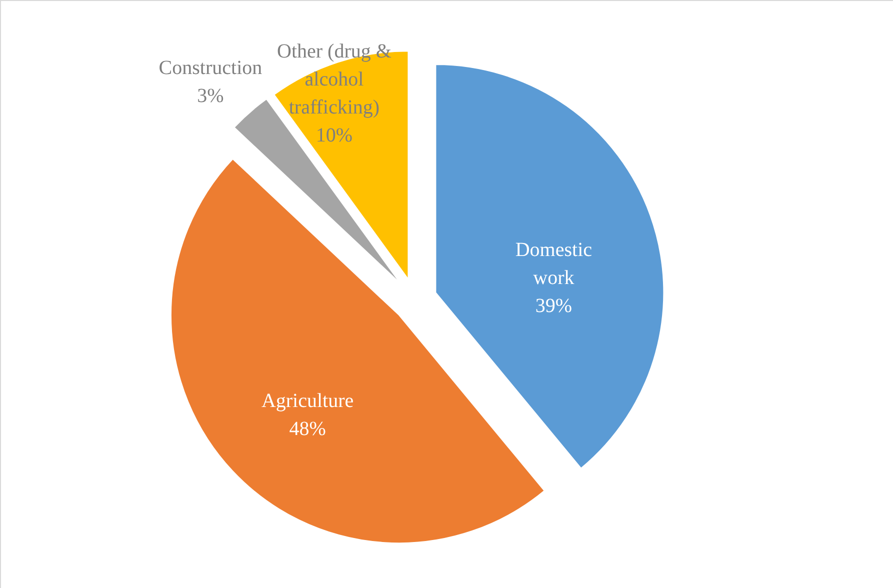  Describe the element at coordinates (210, 96) in the screenshot. I see `data-label: 3%` at that location.